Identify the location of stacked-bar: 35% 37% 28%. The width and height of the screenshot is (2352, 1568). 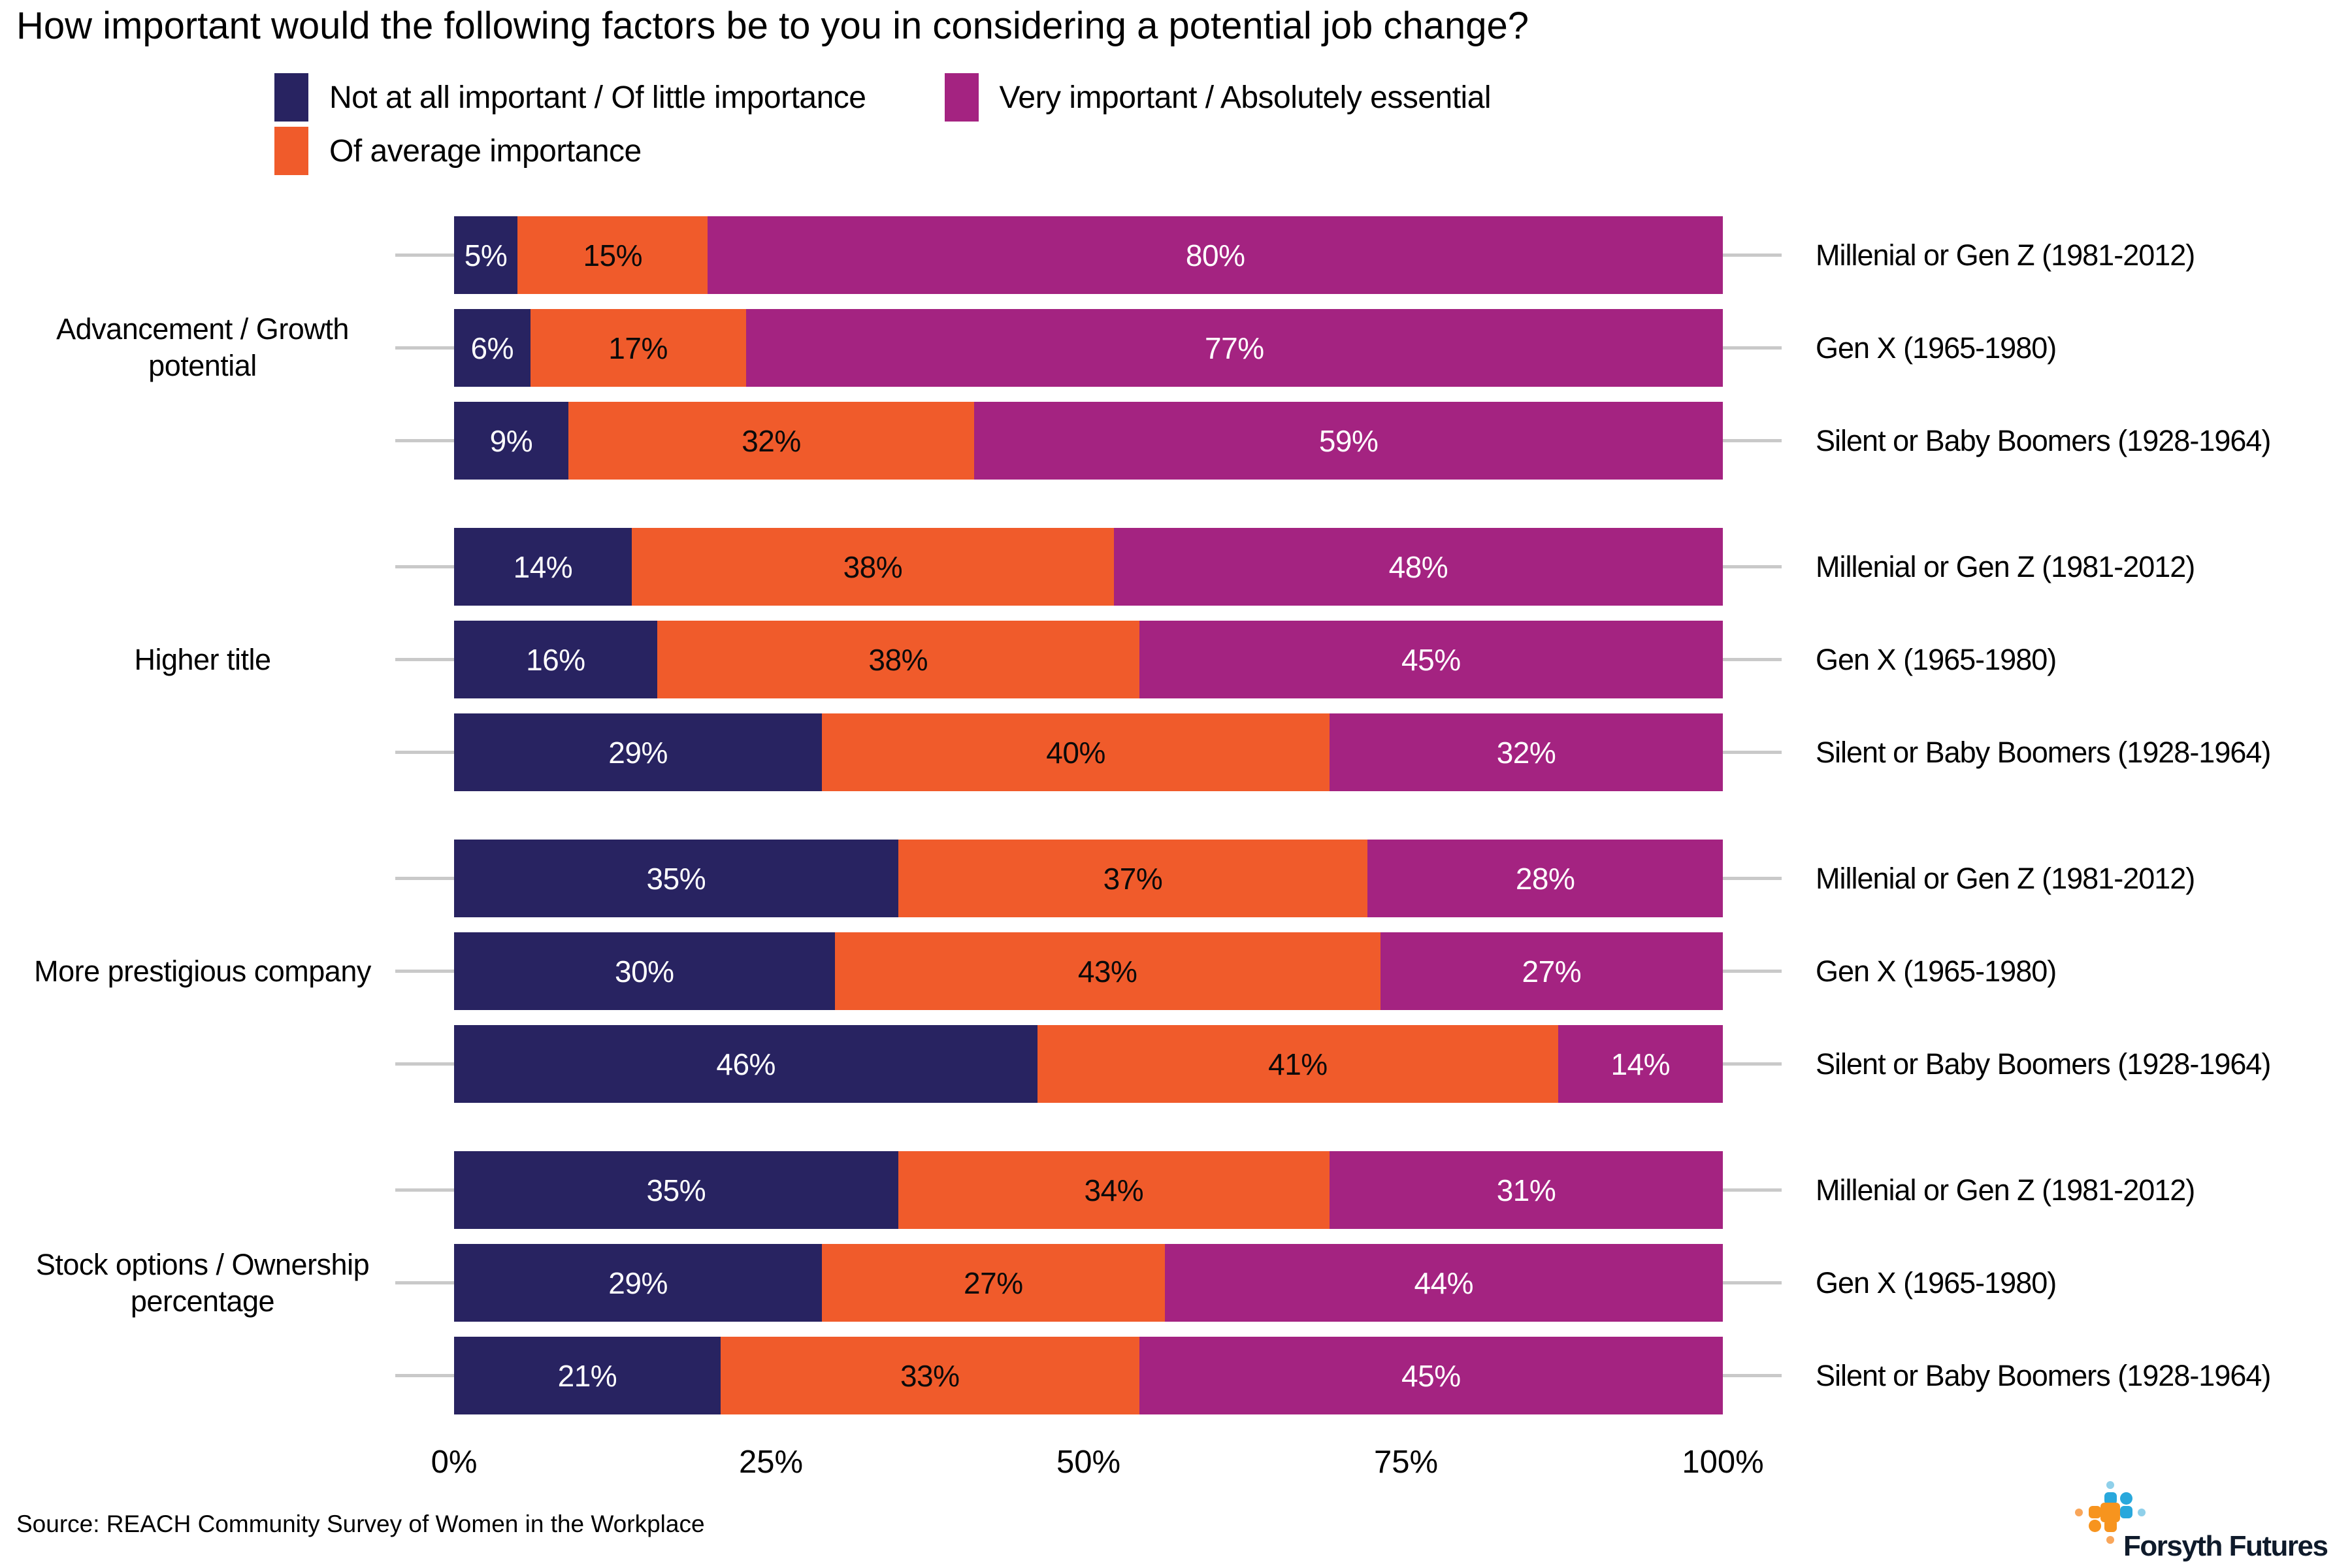
(1088, 878).